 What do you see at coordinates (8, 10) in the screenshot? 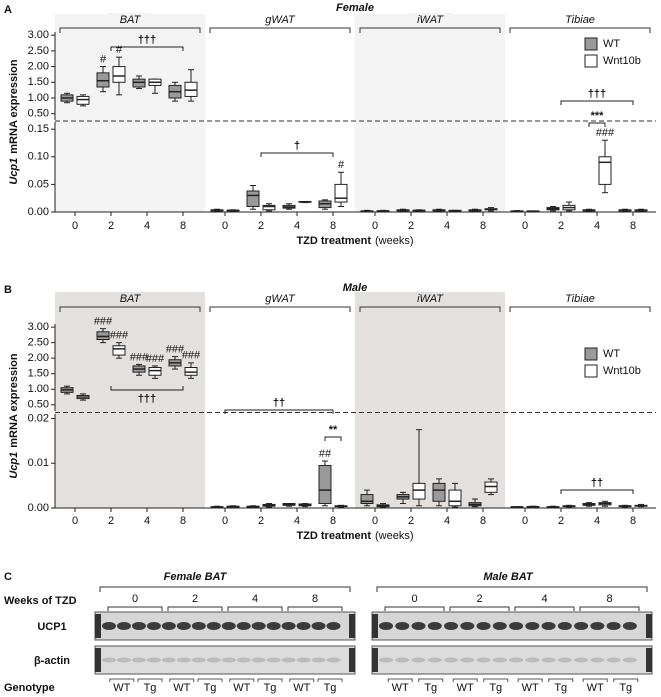
I see `panel-label: A` at bounding box center [8, 10].